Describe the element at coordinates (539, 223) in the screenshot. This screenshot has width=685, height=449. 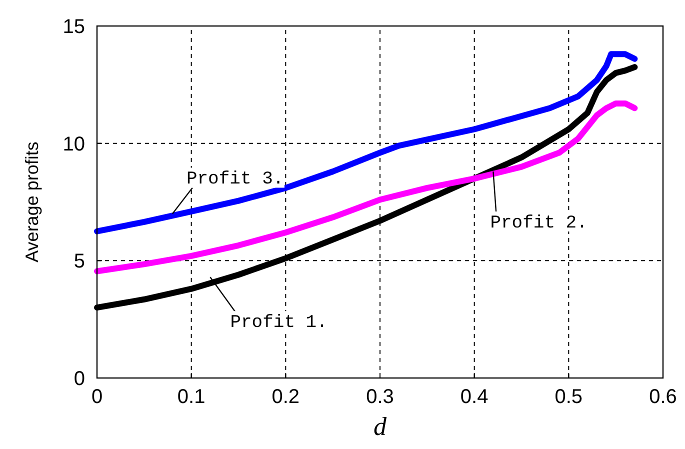
I see `annotation: Profit 2.` at that location.